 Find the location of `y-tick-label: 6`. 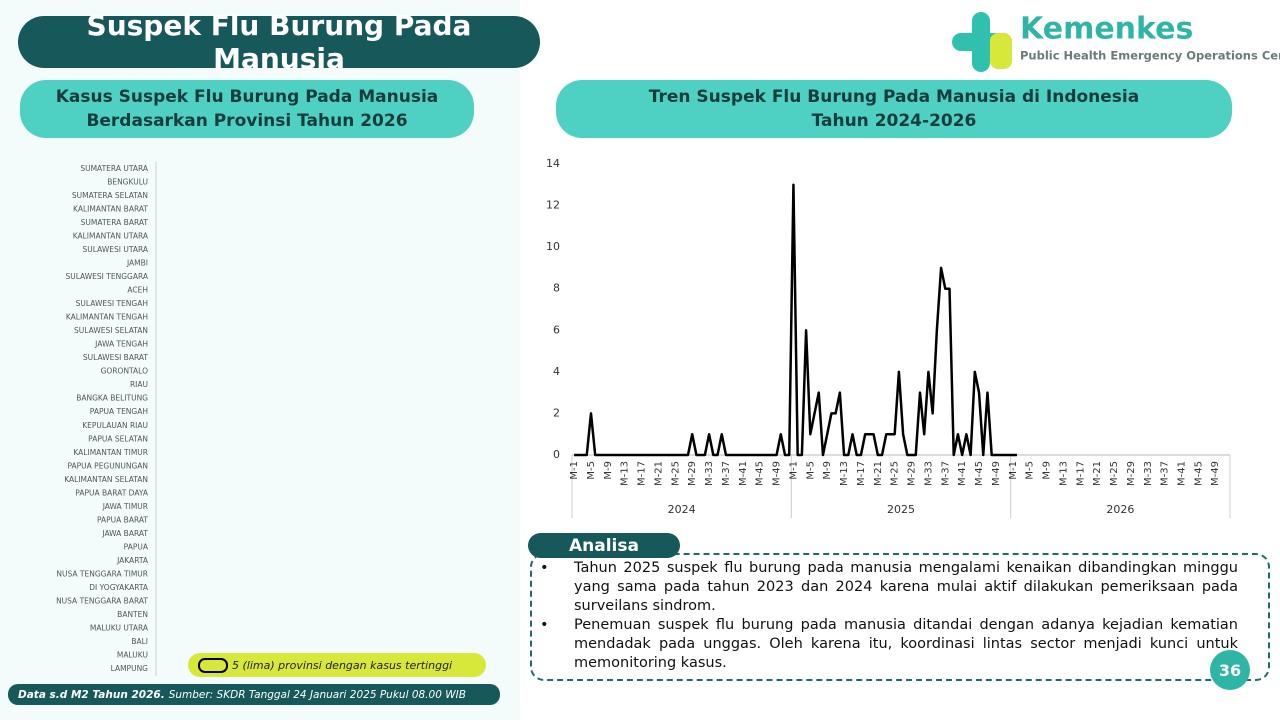

y-tick-label: 6 is located at coordinates (556, 329).